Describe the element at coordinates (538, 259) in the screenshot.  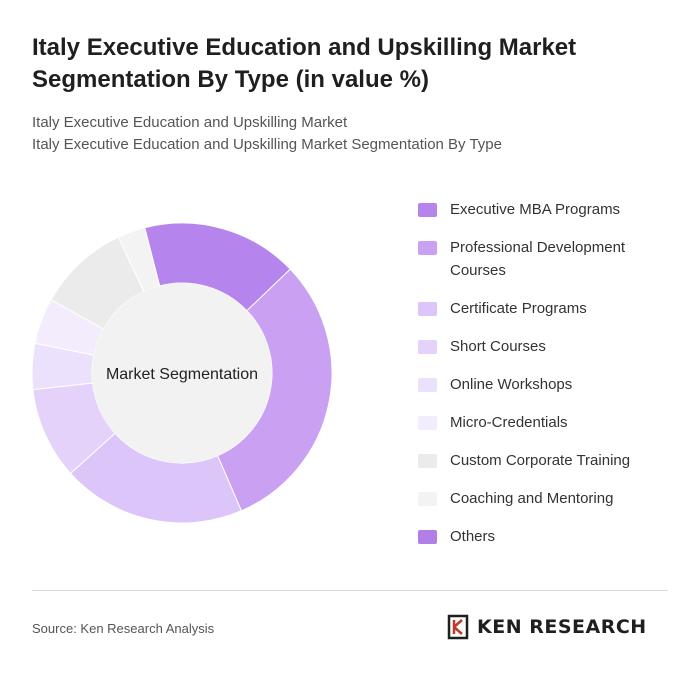
I see `legend-label: Professional Development Courses` at that location.